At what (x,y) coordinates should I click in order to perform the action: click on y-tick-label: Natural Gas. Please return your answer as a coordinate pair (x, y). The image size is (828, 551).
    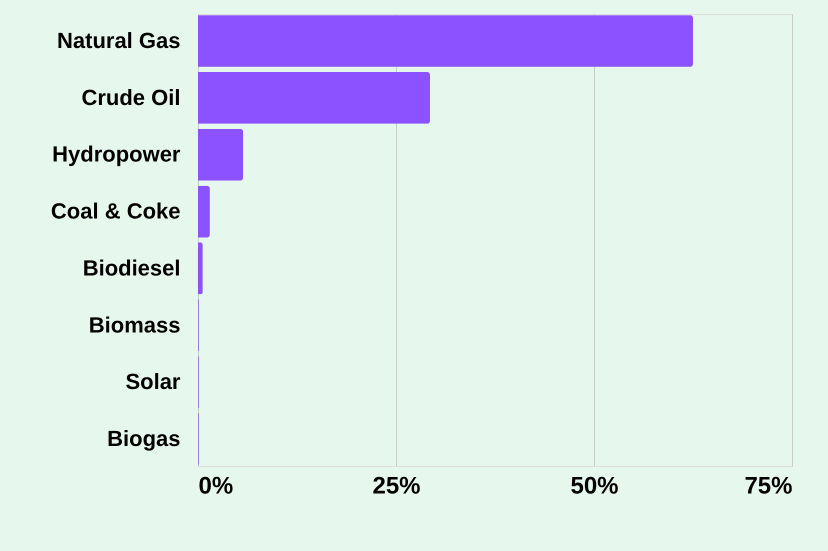
    Looking at the image, I should click on (118, 41).